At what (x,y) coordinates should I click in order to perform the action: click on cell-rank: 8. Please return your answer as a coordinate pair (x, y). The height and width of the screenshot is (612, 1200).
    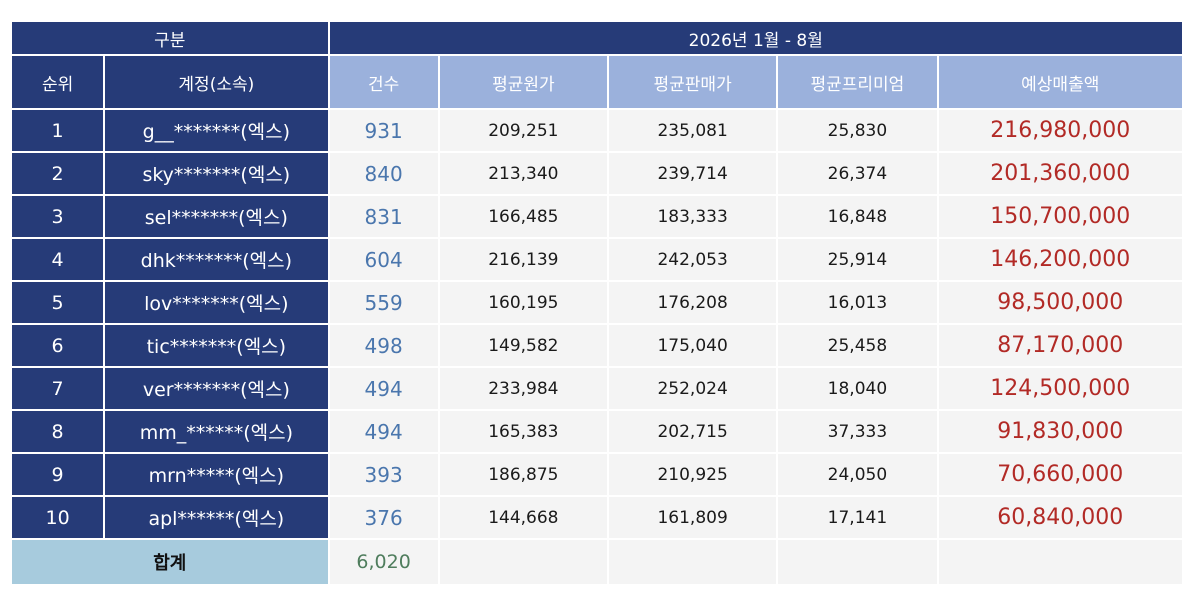
    Looking at the image, I should click on (58, 431).